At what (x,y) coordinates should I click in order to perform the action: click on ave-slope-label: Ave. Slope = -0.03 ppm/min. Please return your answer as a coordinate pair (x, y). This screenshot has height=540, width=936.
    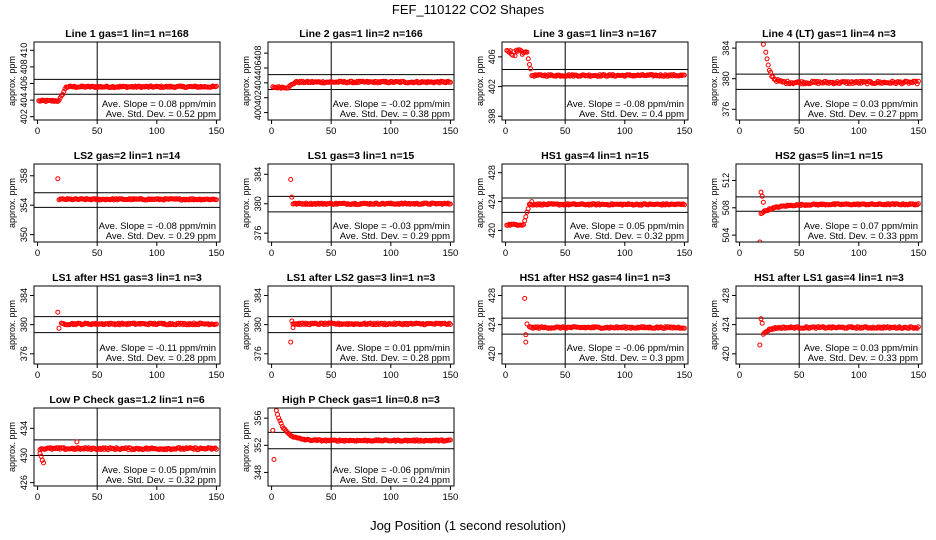
    Looking at the image, I should click on (391, 226).